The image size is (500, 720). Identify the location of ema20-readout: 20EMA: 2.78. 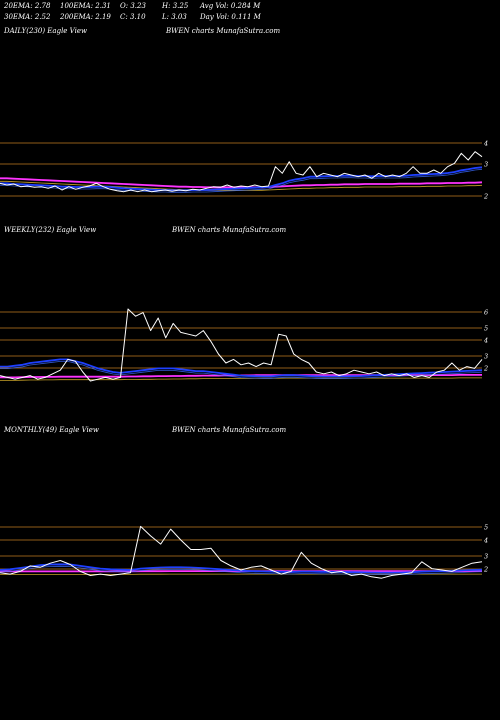
(27, 6).